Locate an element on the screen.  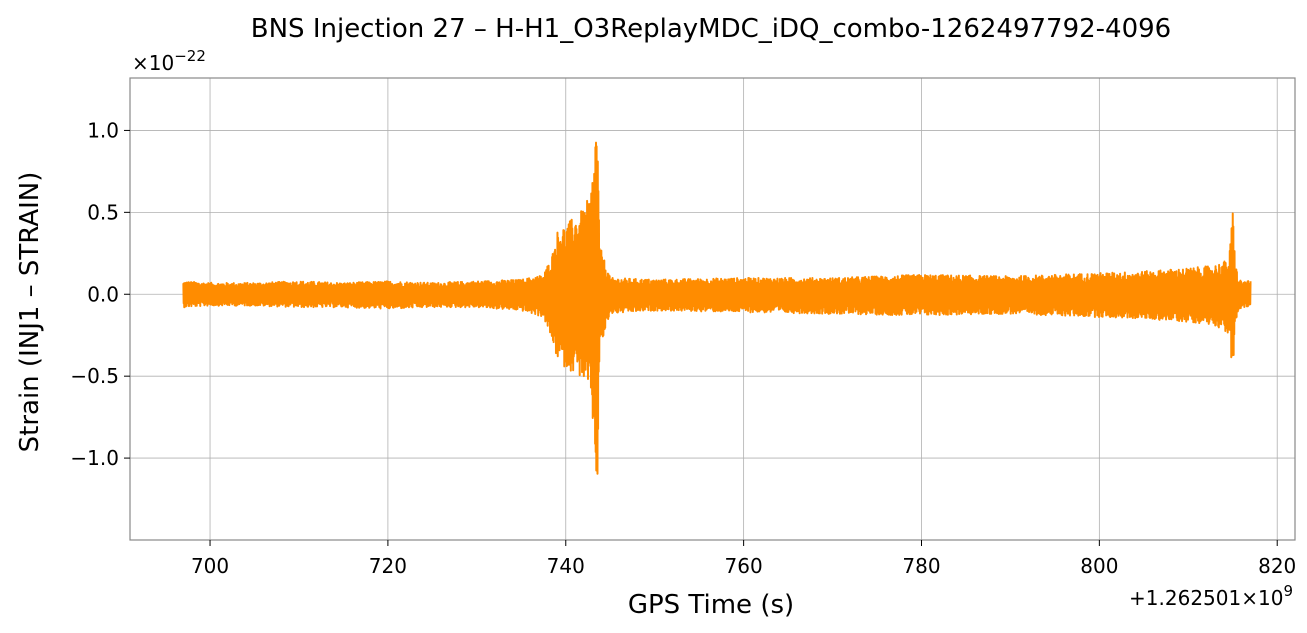
x-axis-label: GPS Time (s) is located at coordinates (711, 605).